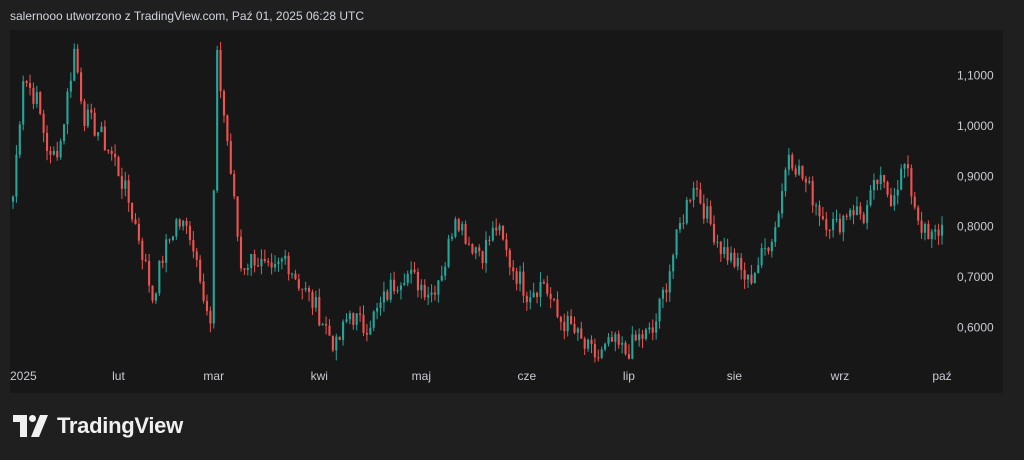  Describe the element at coordinates (629, 376) in the screenshot. I see `x-tick-label: lip` at that location.